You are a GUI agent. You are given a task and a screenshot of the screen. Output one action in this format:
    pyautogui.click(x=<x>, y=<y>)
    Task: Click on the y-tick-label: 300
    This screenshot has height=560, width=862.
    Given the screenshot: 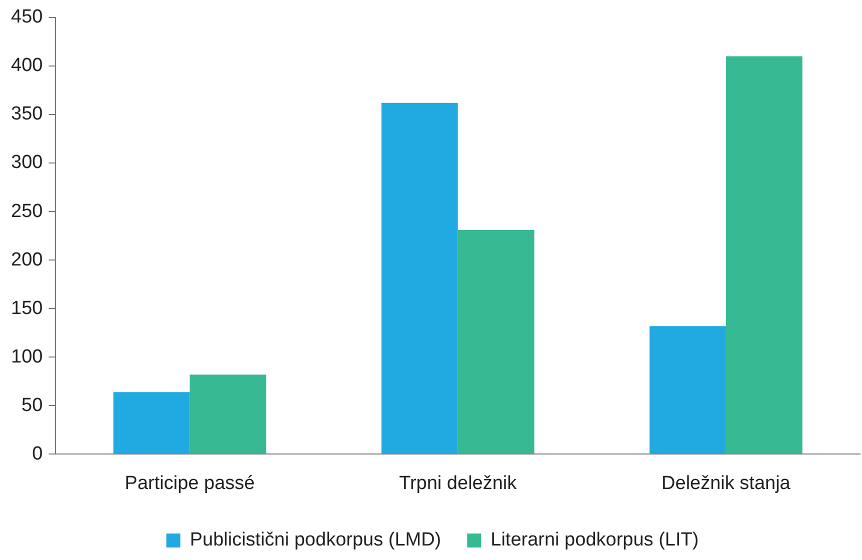 What is the action you would take?
    pyautogui.click(x=27, y=163)
    